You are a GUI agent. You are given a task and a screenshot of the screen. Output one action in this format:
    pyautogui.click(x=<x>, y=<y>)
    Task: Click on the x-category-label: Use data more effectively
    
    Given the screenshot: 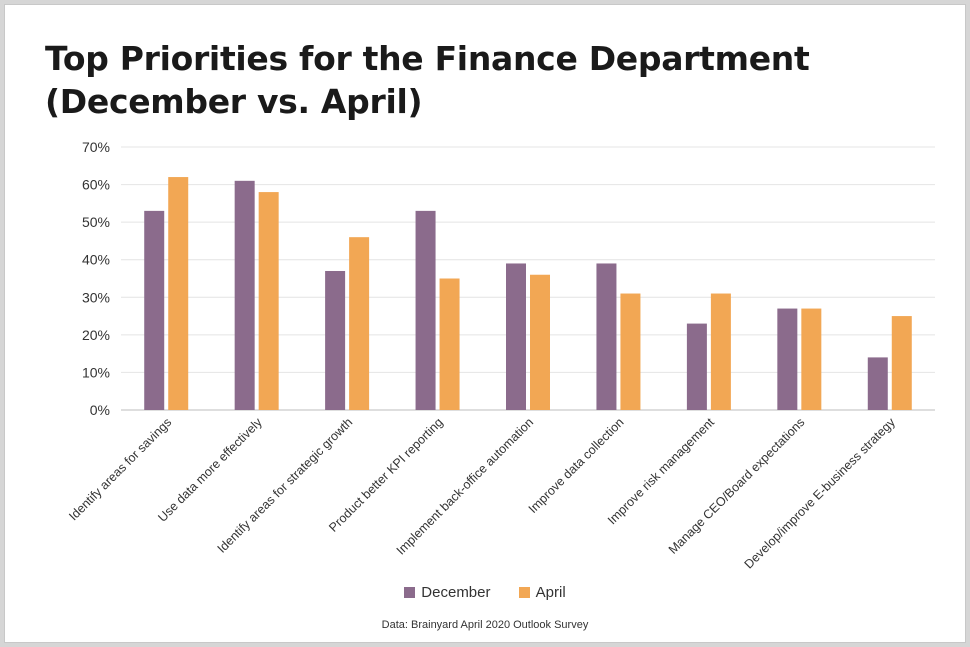 What is the action you would take?
    pyautogui.click(x=210, y=470)
    